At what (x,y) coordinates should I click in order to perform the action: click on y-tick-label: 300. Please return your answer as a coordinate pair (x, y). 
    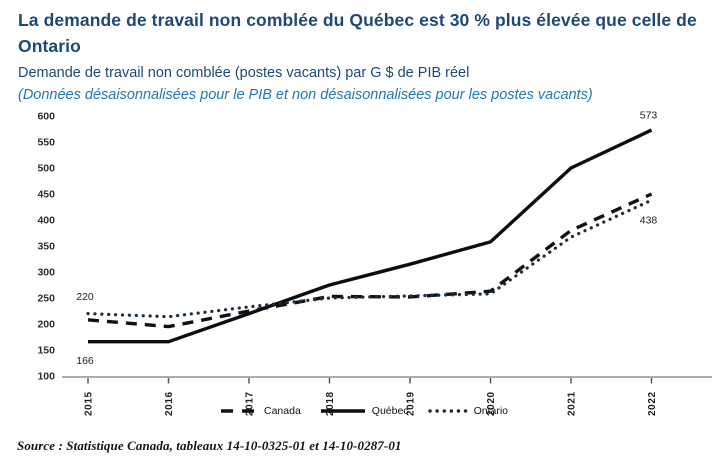
    Looking at the image, I should click on (46, 273).